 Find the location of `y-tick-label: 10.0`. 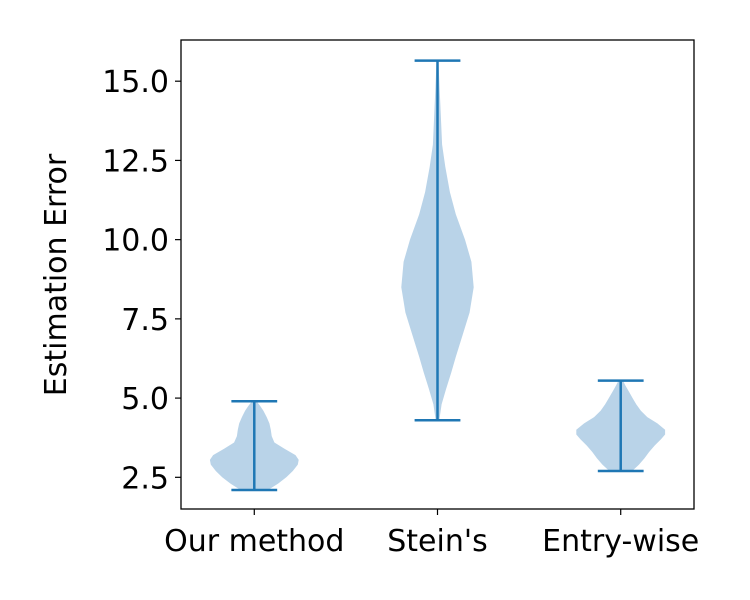

y-tick-label: 10.0 is located at coordinates (135, 241).